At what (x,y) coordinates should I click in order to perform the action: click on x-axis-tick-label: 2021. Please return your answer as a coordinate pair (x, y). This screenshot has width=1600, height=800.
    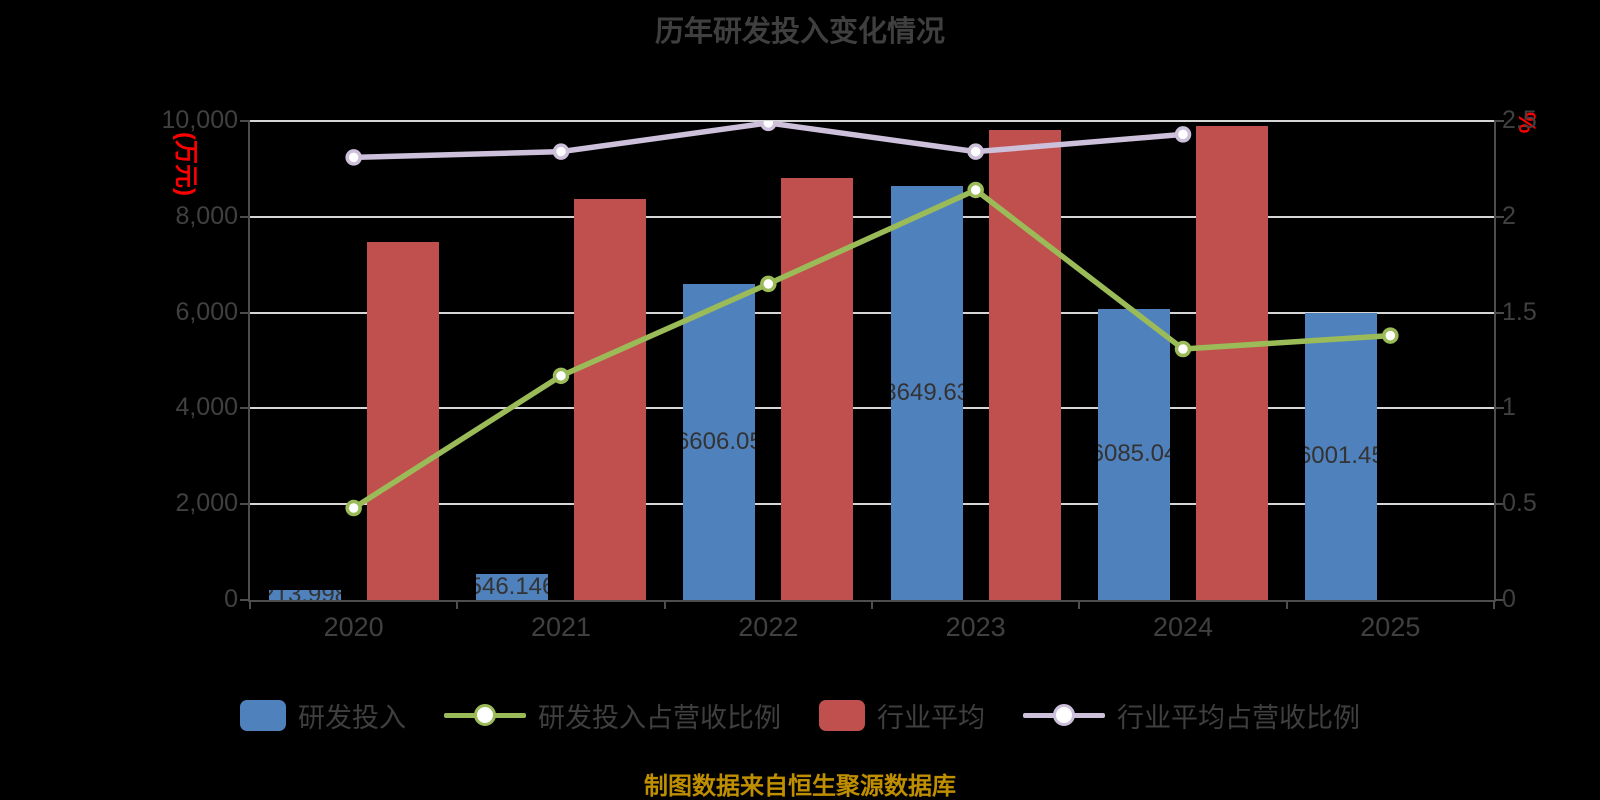
    Looking at the image, I should click on (561, 627).